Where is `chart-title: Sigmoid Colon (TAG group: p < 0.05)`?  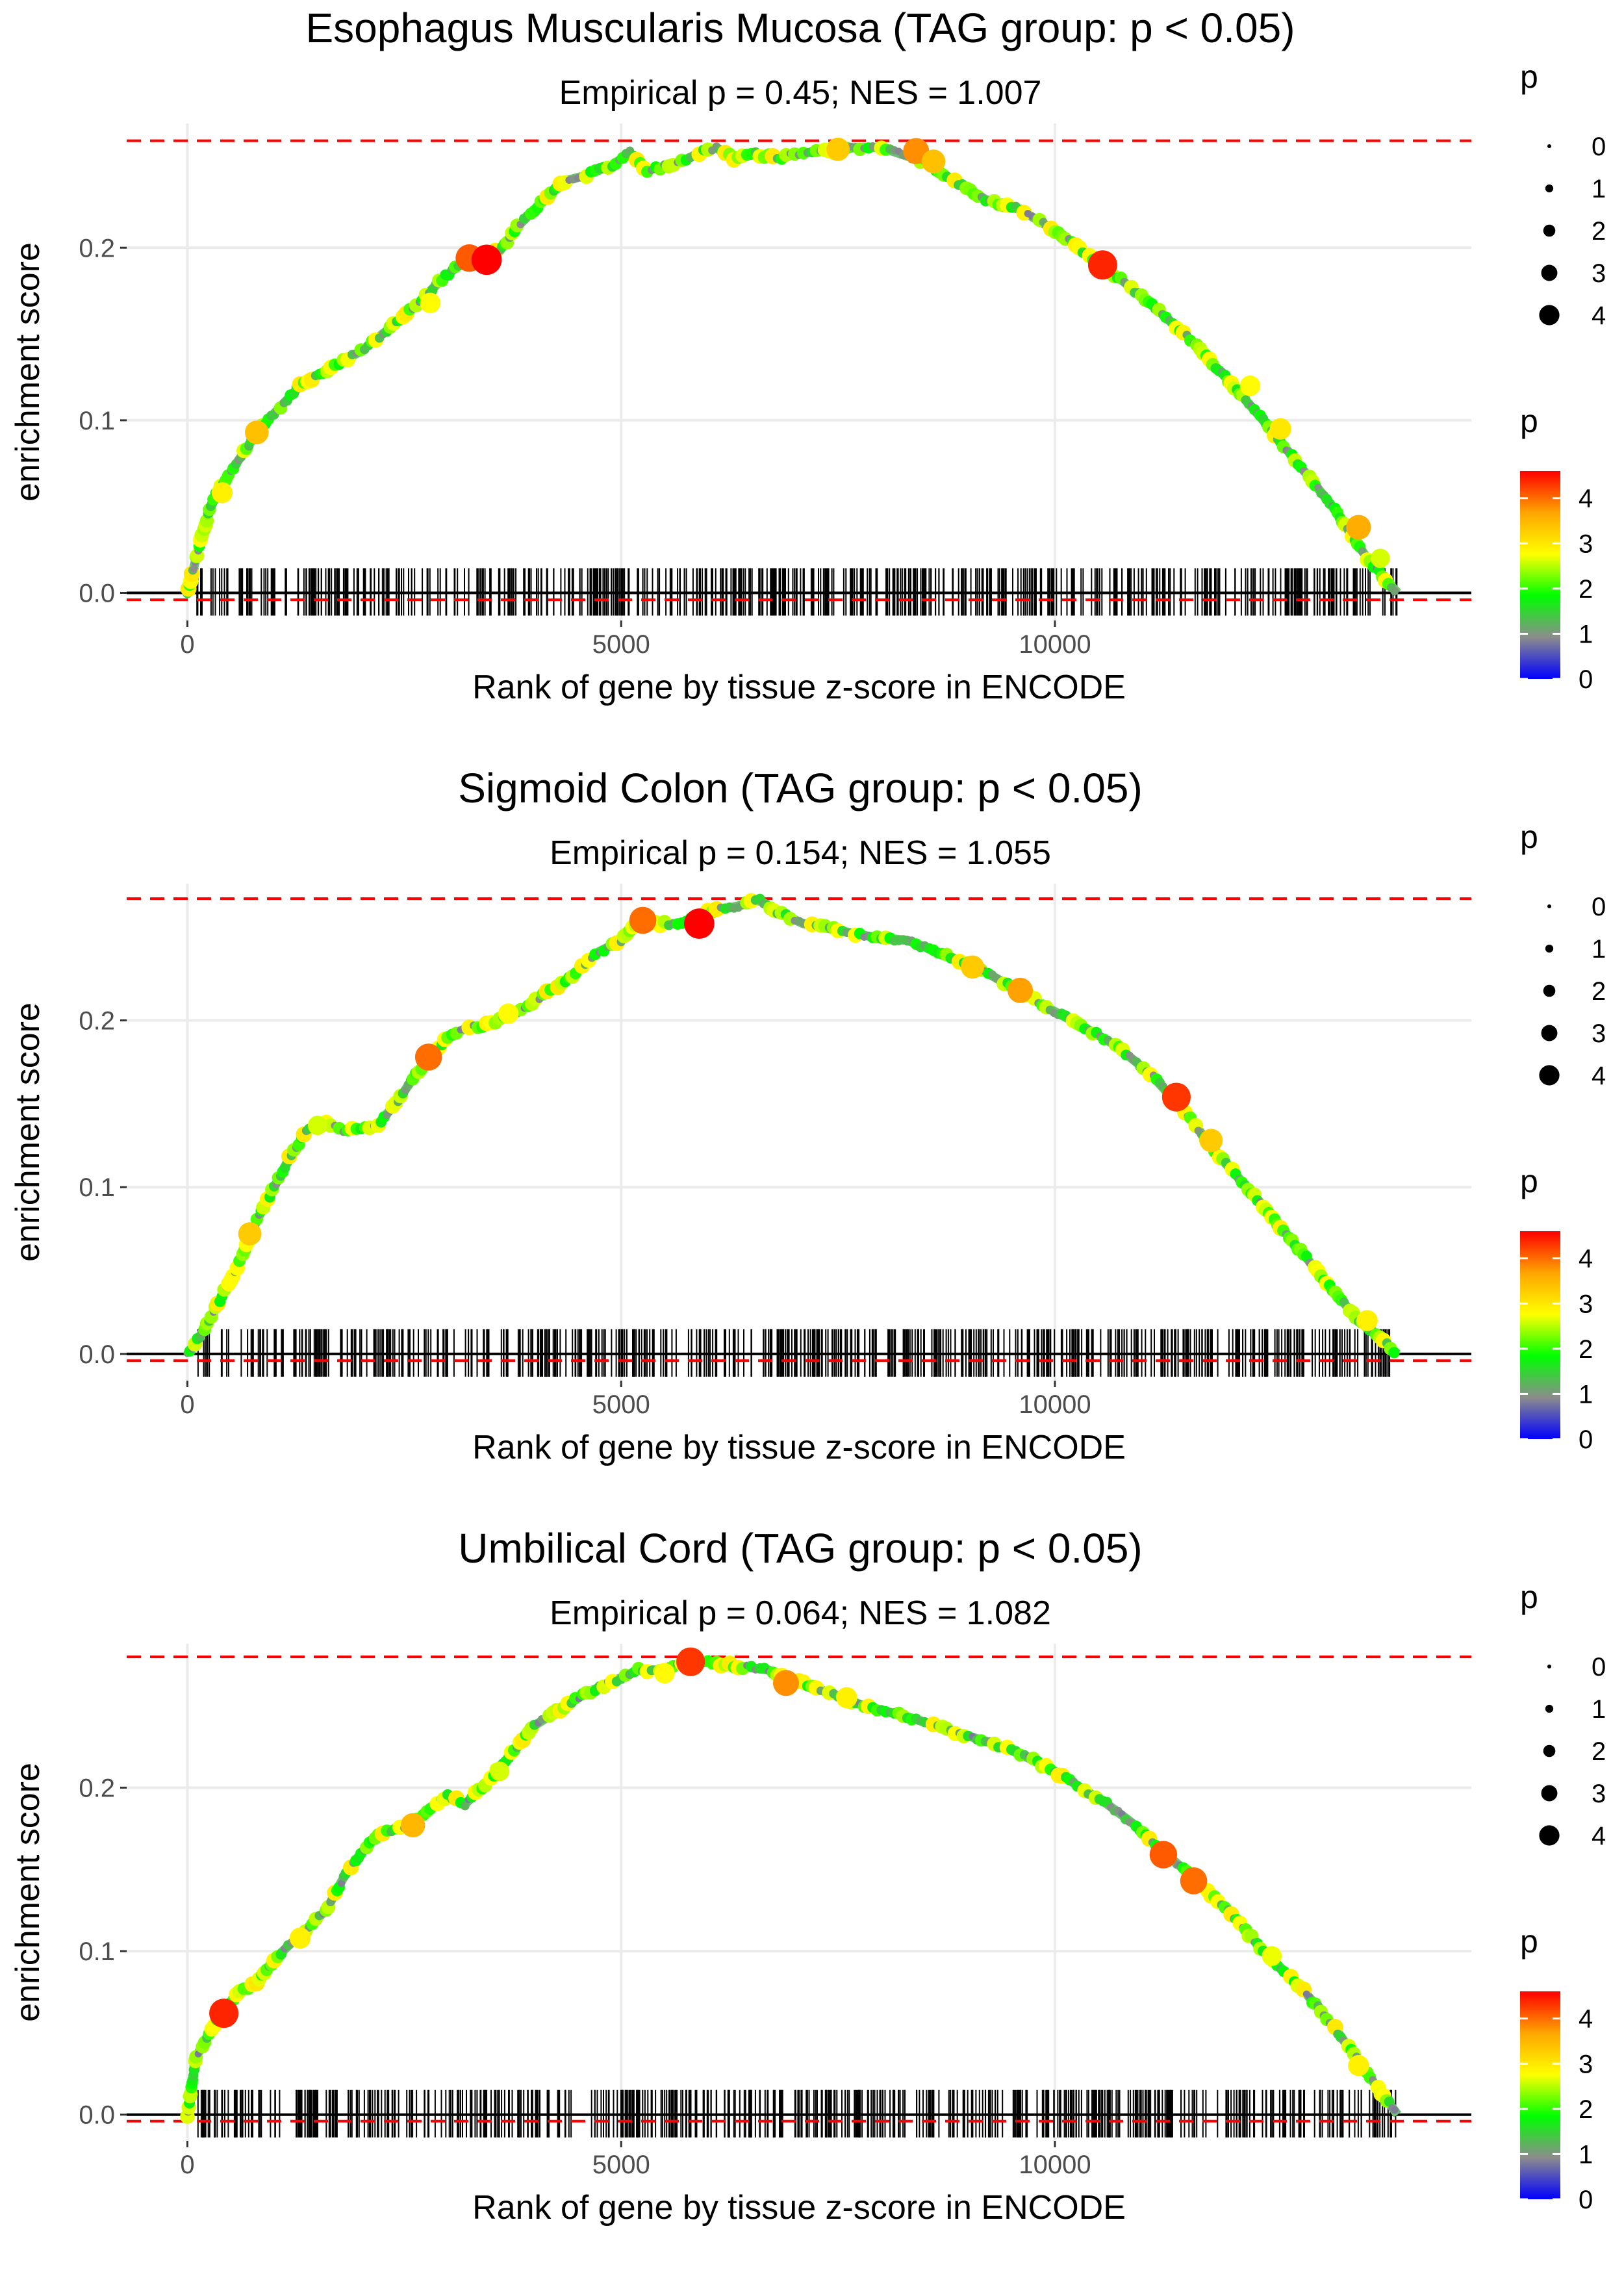
chart-title: Sigmoid Colon (TAG group: p < 0.05) is located at coordinates (800, 788).